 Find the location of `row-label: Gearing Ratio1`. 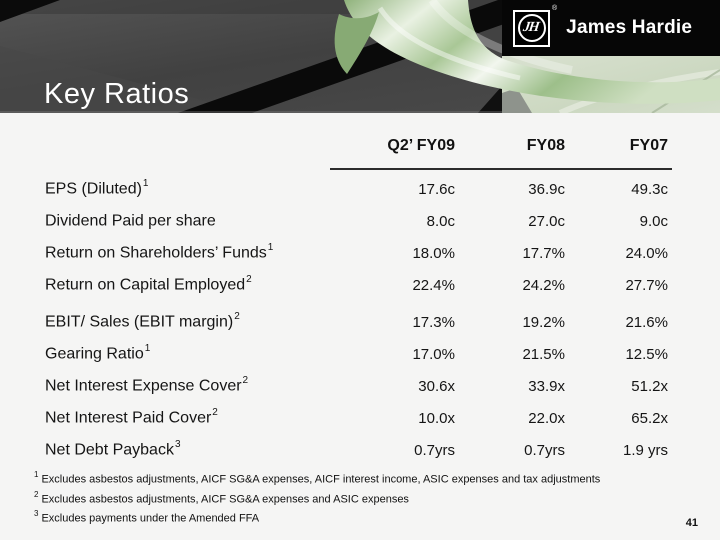

row-label: Gearing Ratio1 is located at coordinates (195, 353).